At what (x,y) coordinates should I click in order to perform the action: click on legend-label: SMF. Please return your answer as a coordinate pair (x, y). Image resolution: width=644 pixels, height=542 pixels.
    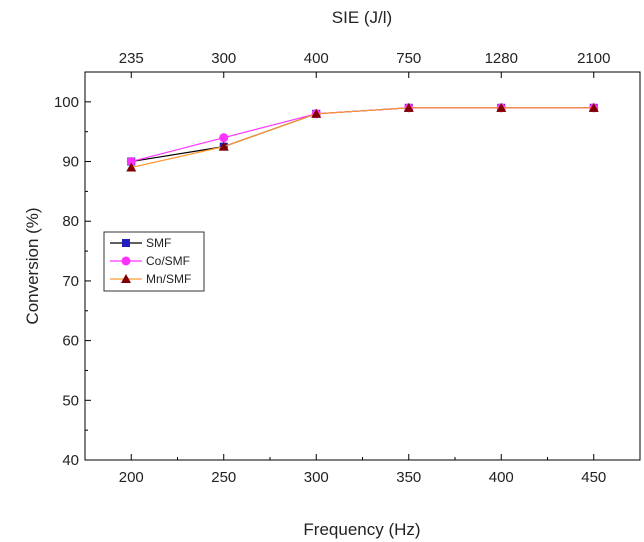
    Looking at the image, I should click on (158, 243).